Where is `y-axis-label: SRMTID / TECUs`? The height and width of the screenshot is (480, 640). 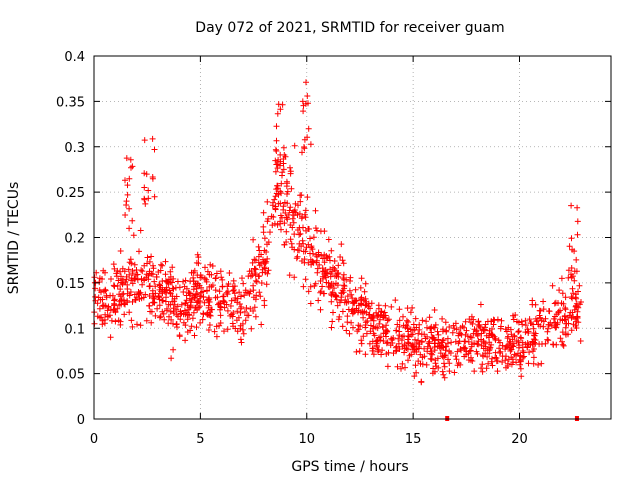
y-axis-label: SRMTID / TECUs is located at coordinates (14, 238).